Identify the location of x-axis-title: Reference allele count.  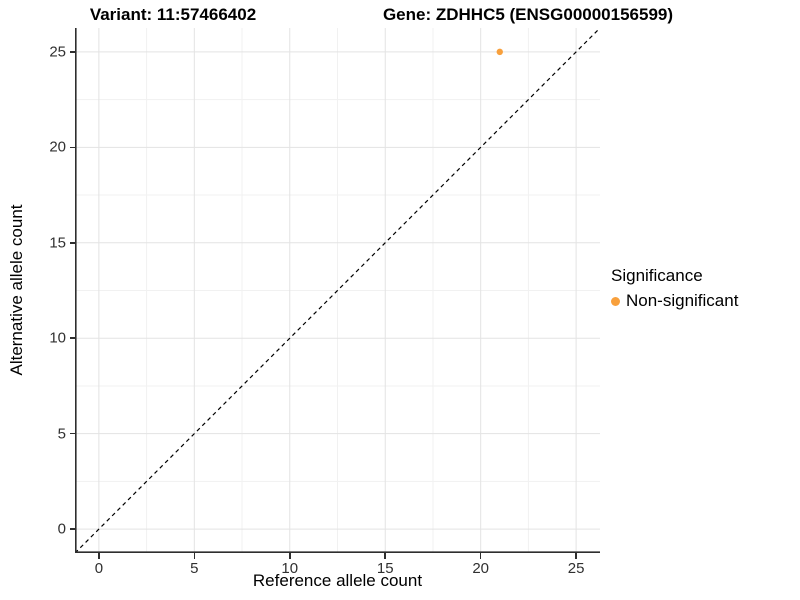
(337, 580).